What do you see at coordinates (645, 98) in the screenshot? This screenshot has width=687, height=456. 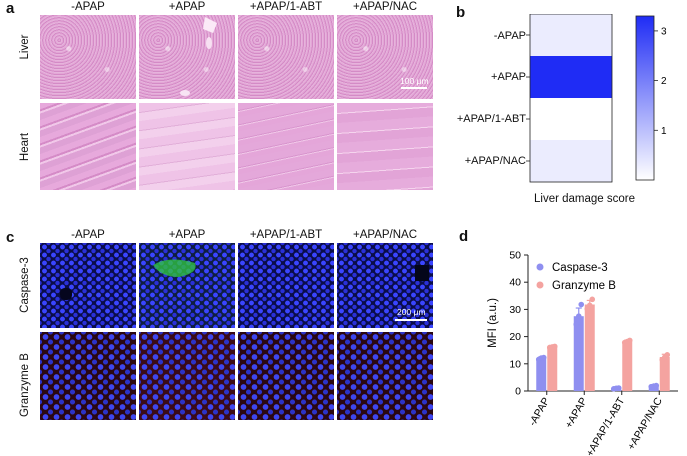 I see `colorbar` at bounding box center [645, 98].